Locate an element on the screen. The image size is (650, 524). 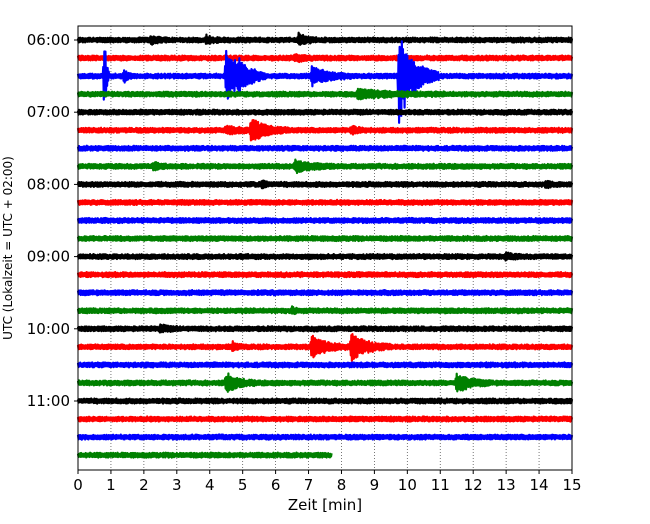
x-tick-label-11: 11 is located at coordinates (440, 485).